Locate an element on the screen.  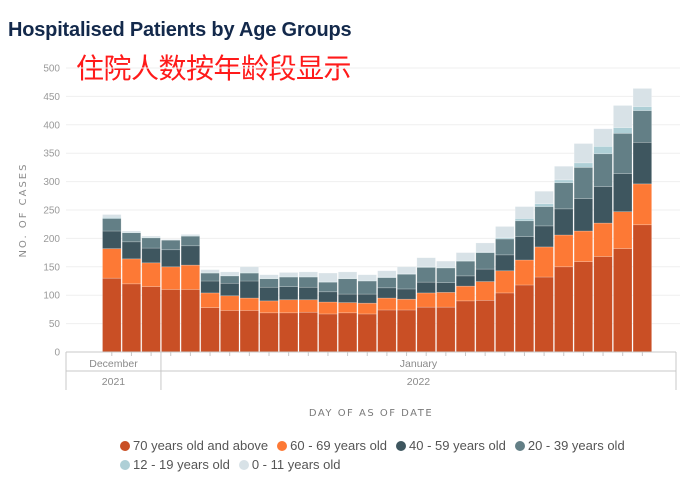
legend-item: 12 - 19 years old is located at coordinates (175, 465).